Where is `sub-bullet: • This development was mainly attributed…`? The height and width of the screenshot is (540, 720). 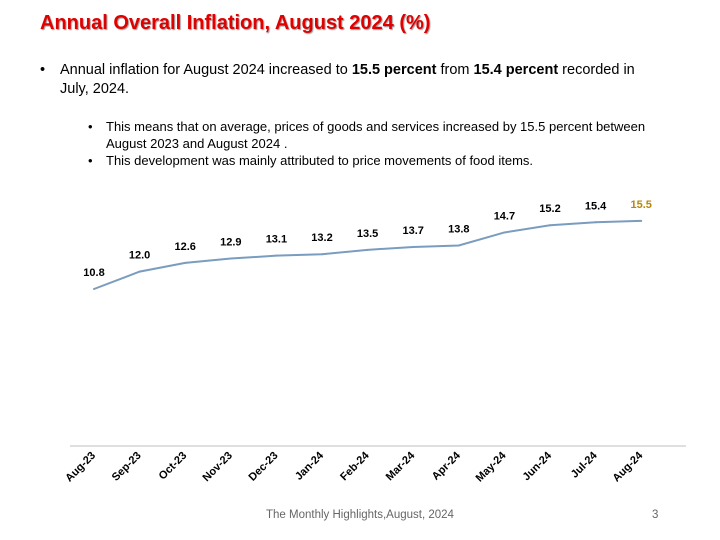 sub-bullet: • This development was mainly attributed… is located at coordinates (388, 160).